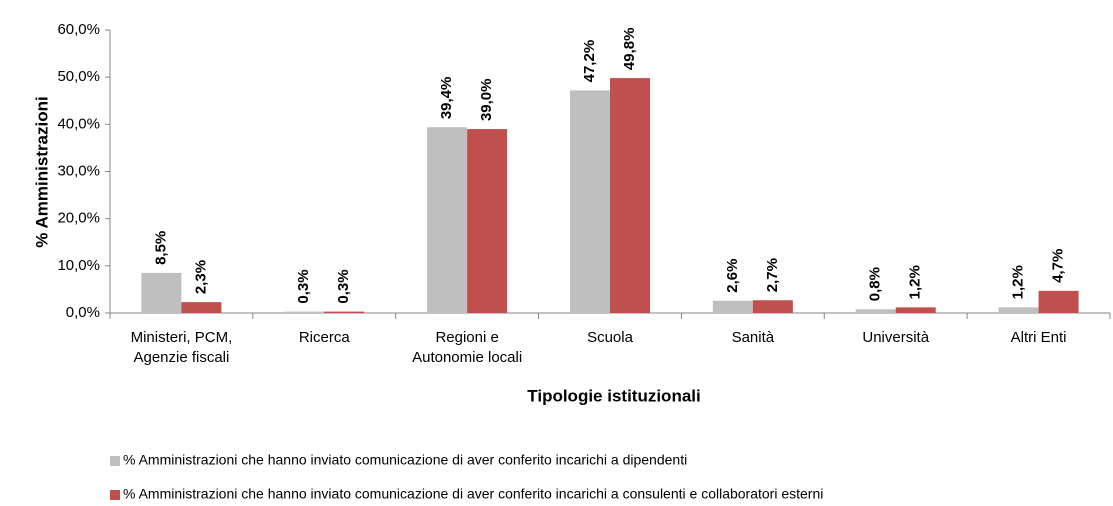  What do you see at coordinates (467, 347) in the screenshot?
I see `x-tick-label: Regioni e Autonomie locali` at bounding box center [467, 347].